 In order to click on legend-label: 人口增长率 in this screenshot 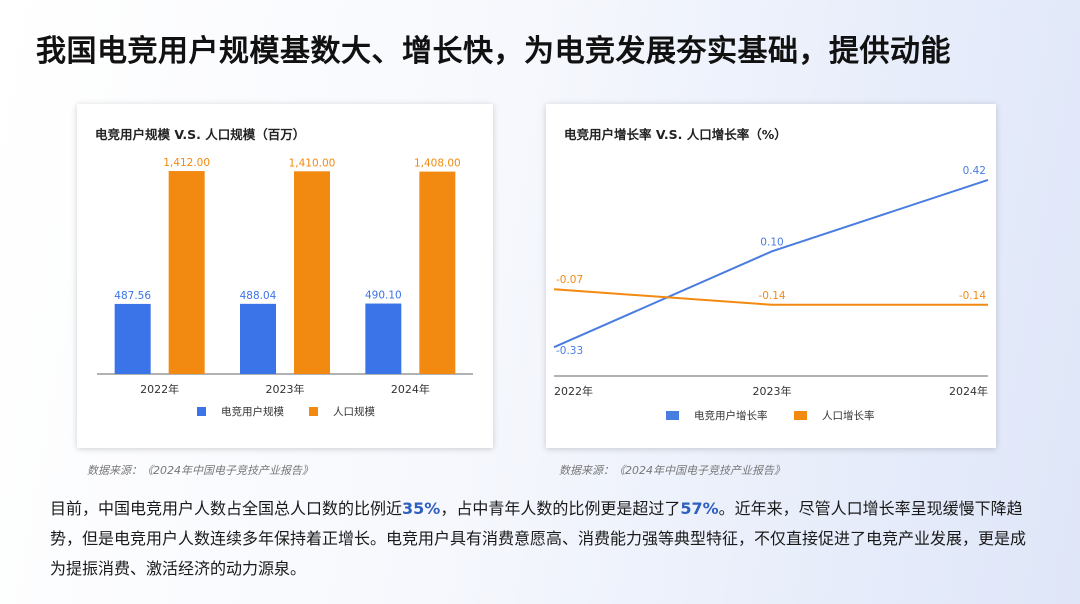, I will do `click(848, 415)`.